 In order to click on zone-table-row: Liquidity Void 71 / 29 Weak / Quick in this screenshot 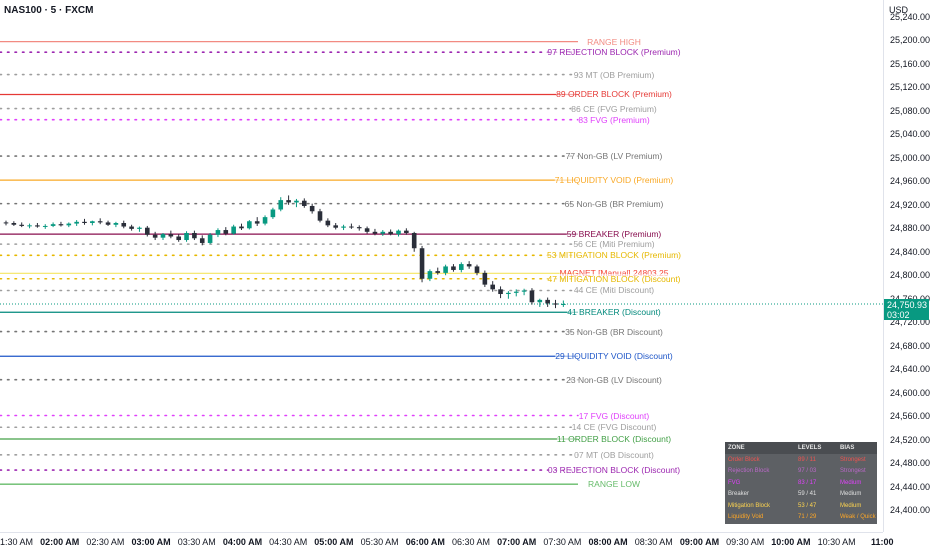, I will do `click(801, 518)`.